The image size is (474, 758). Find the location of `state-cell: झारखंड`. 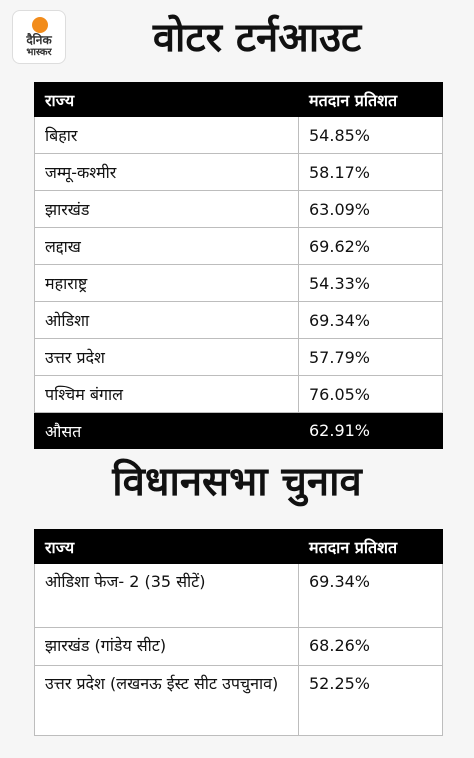

state-cell: झारखंड is located at coordinates (166, 209).